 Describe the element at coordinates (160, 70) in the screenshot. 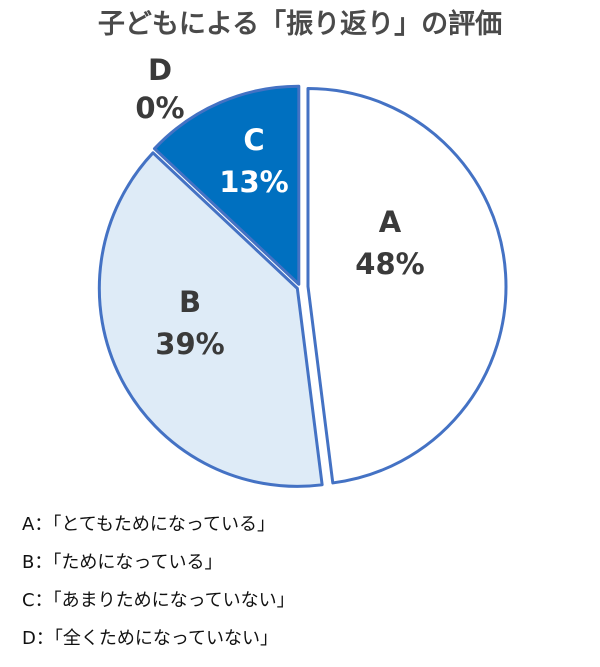

I see `slice-letter-d: D` at that location.